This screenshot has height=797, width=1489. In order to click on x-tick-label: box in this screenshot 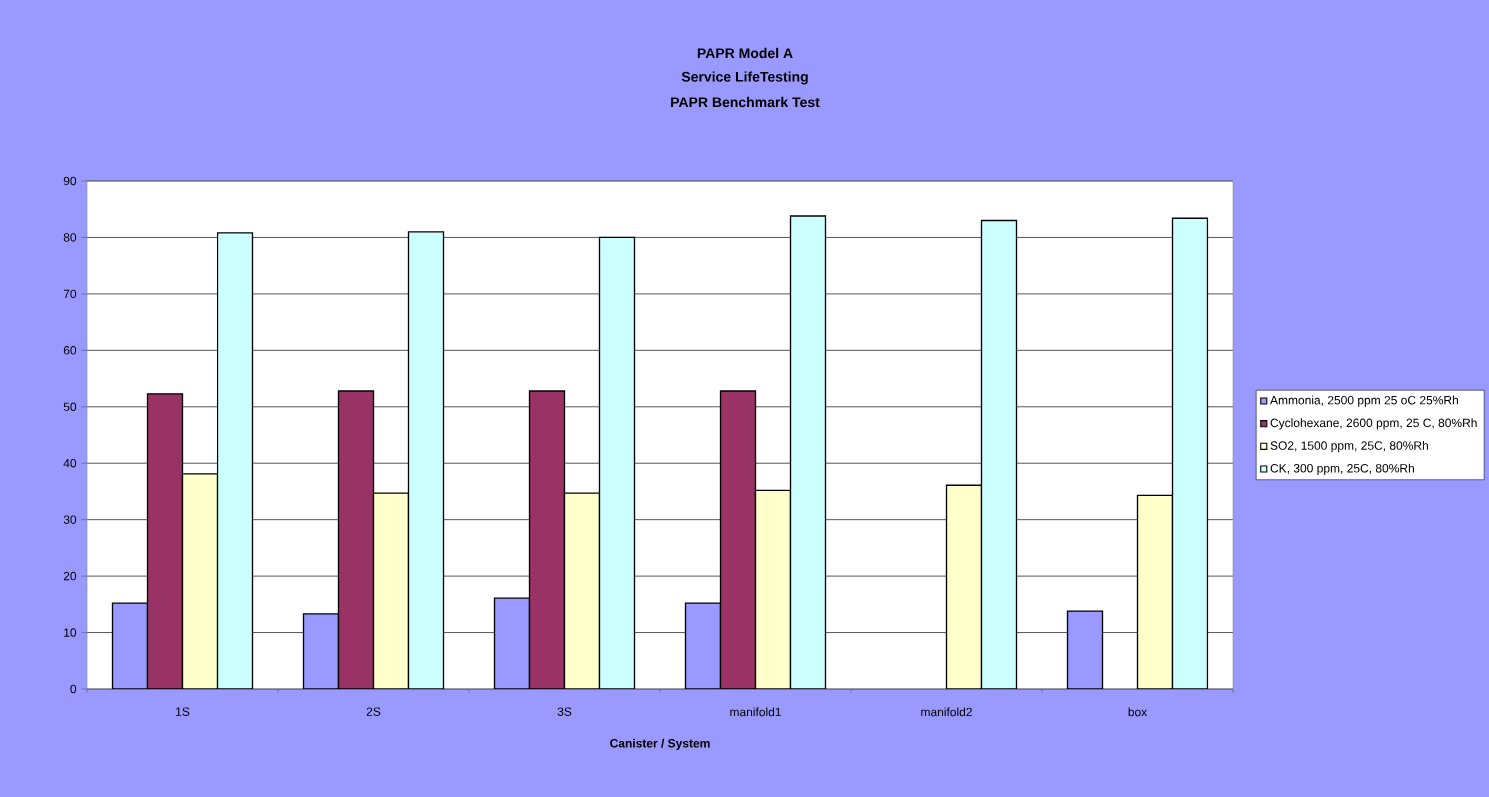, I will do `click(1138, 712)`.